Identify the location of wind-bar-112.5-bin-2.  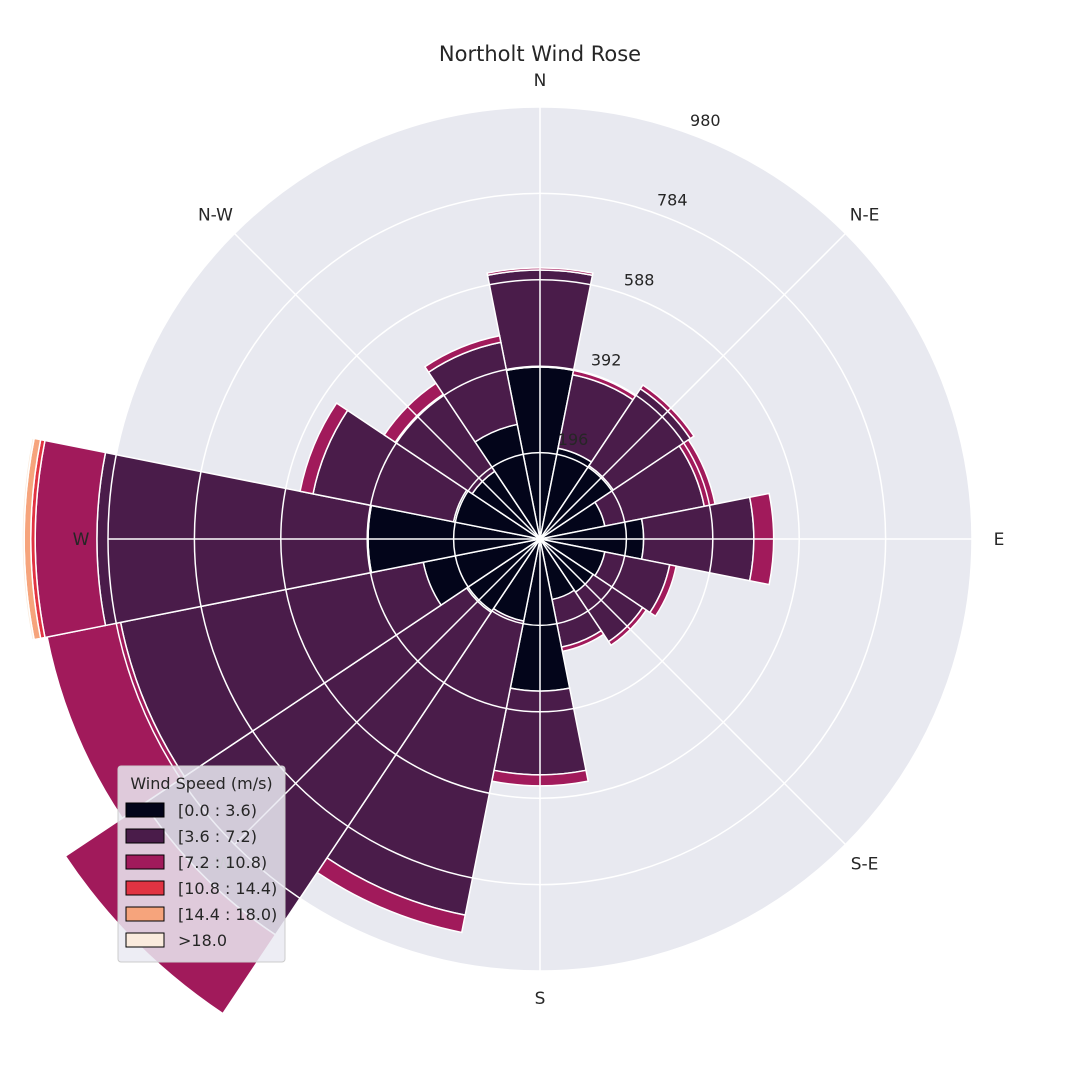
(663, 590).